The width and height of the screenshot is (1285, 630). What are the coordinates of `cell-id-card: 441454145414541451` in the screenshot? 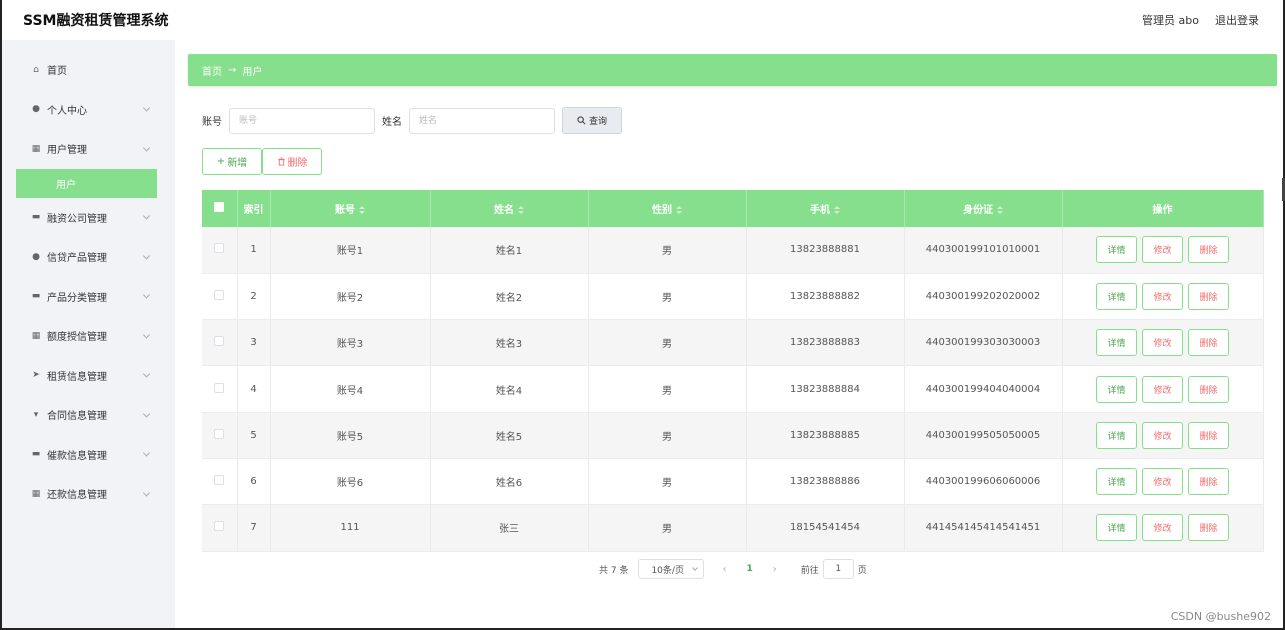 It's located at (983, 528).